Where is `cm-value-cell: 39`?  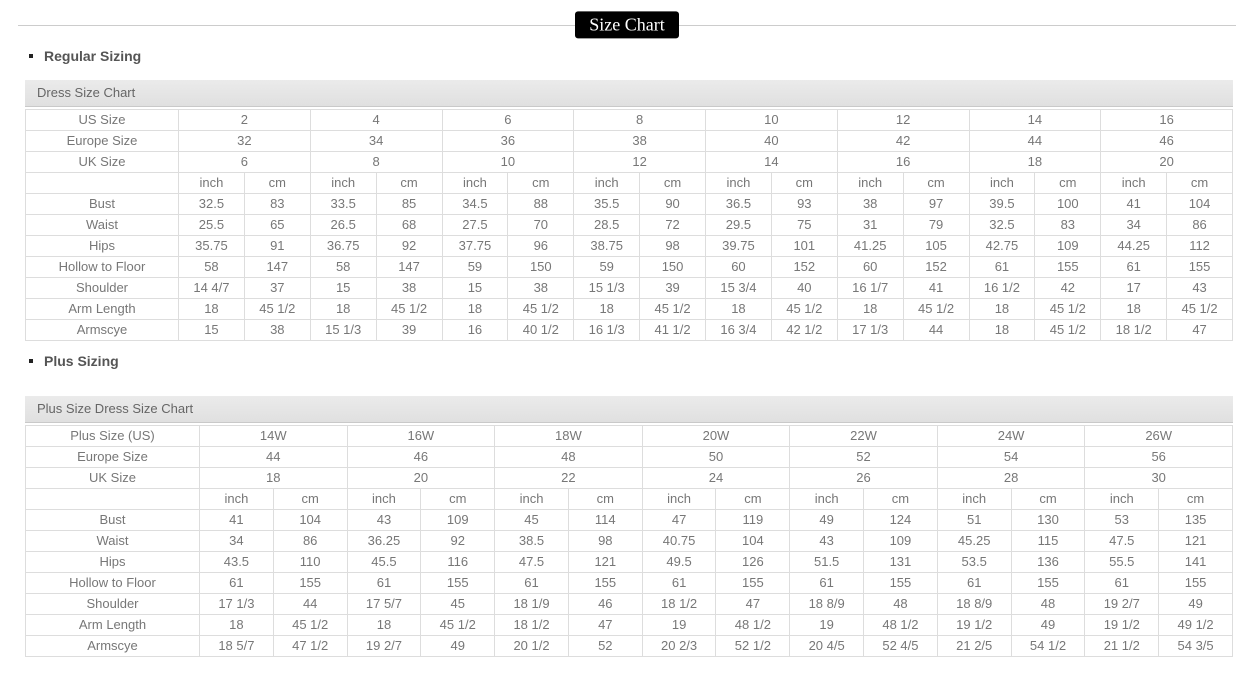 cm-value-cell: 39 is located at coordinates (409, 330).